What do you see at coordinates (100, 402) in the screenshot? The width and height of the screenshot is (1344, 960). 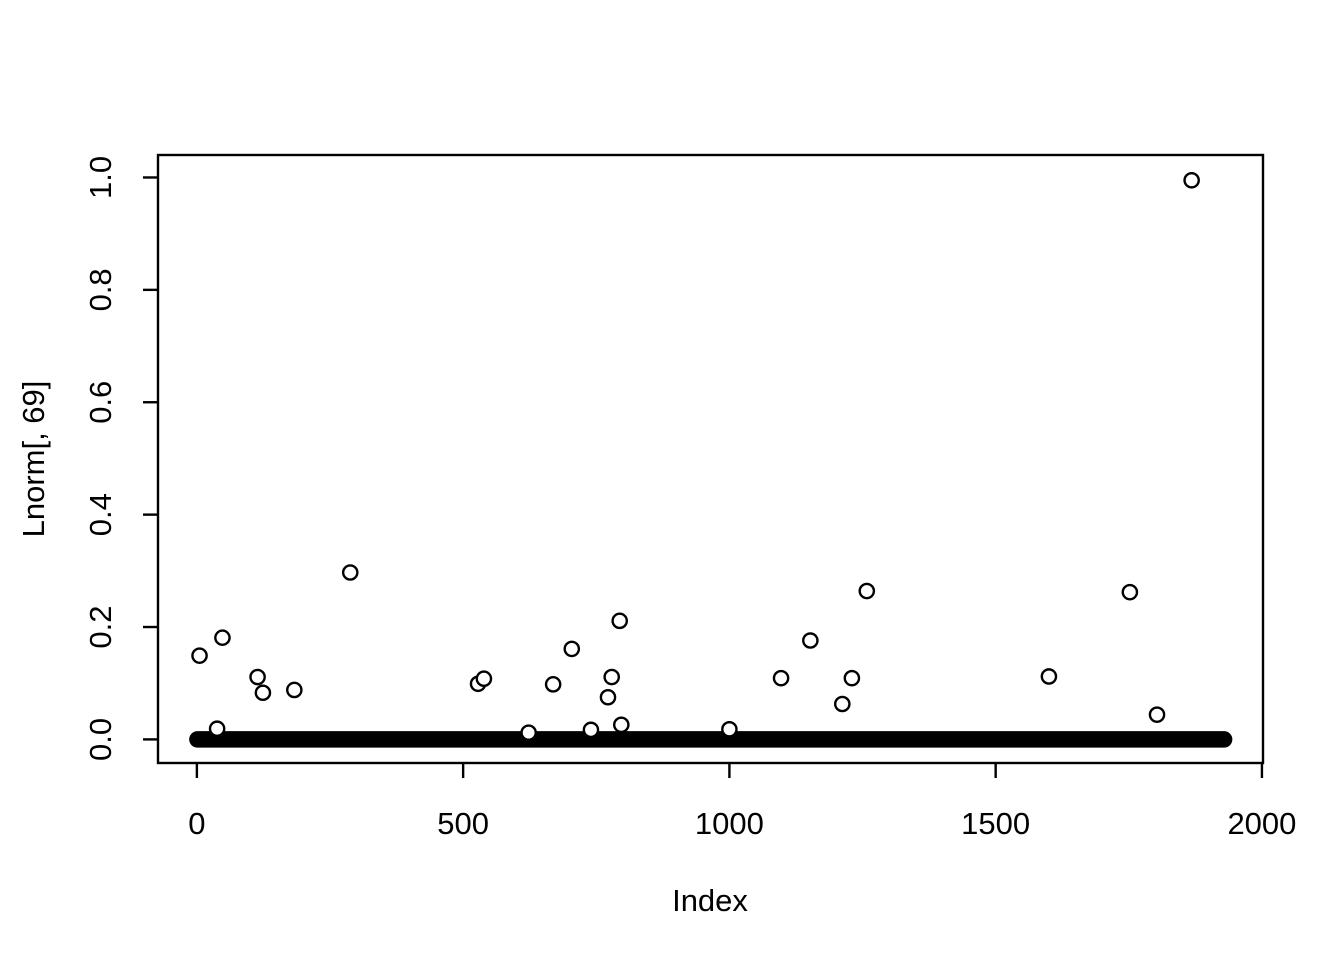 I see `y-axis-tick-label: 0.6` at bounding box center [100, 402].